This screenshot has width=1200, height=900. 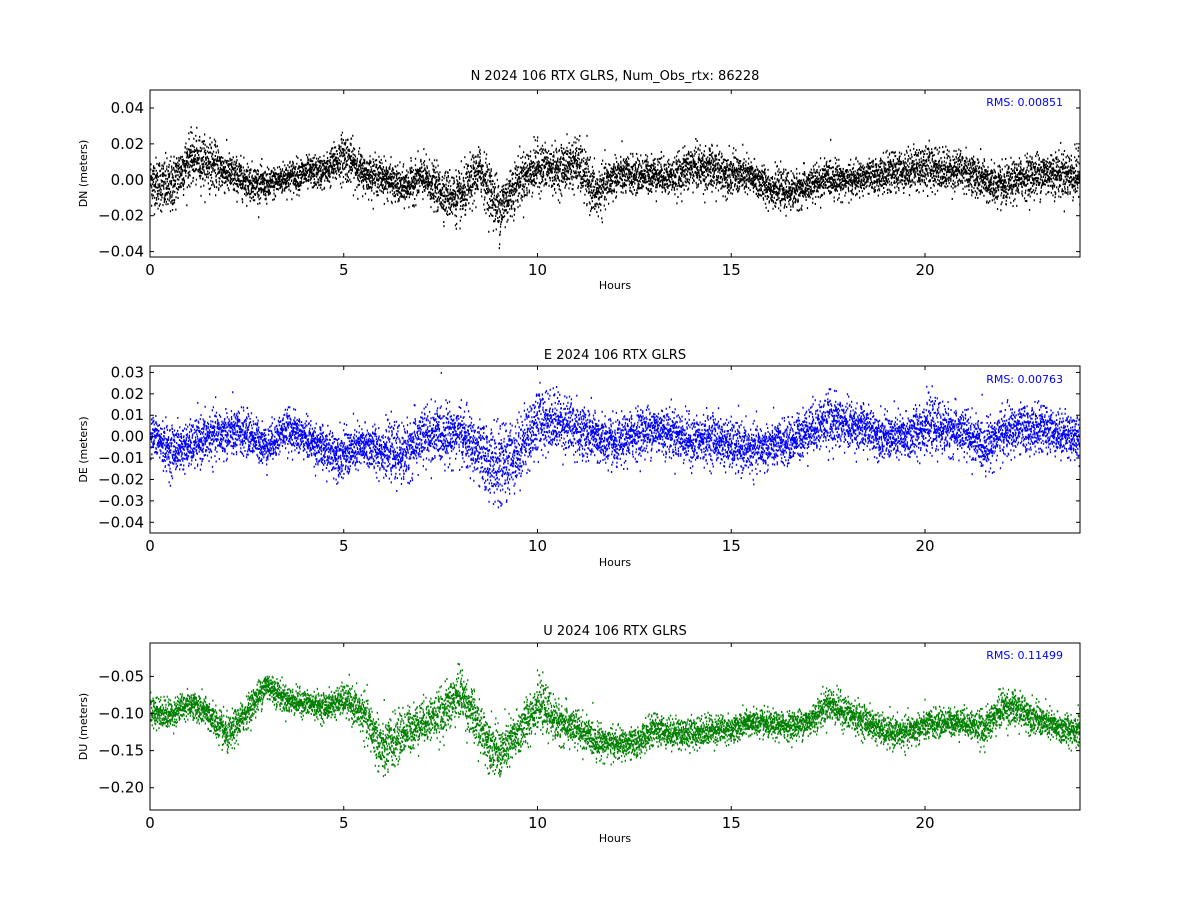 What do you see at coordinates (127, 437) in the screenshot?
I see `east-ytick-label: 0.00` at bounding box center [127, 437].